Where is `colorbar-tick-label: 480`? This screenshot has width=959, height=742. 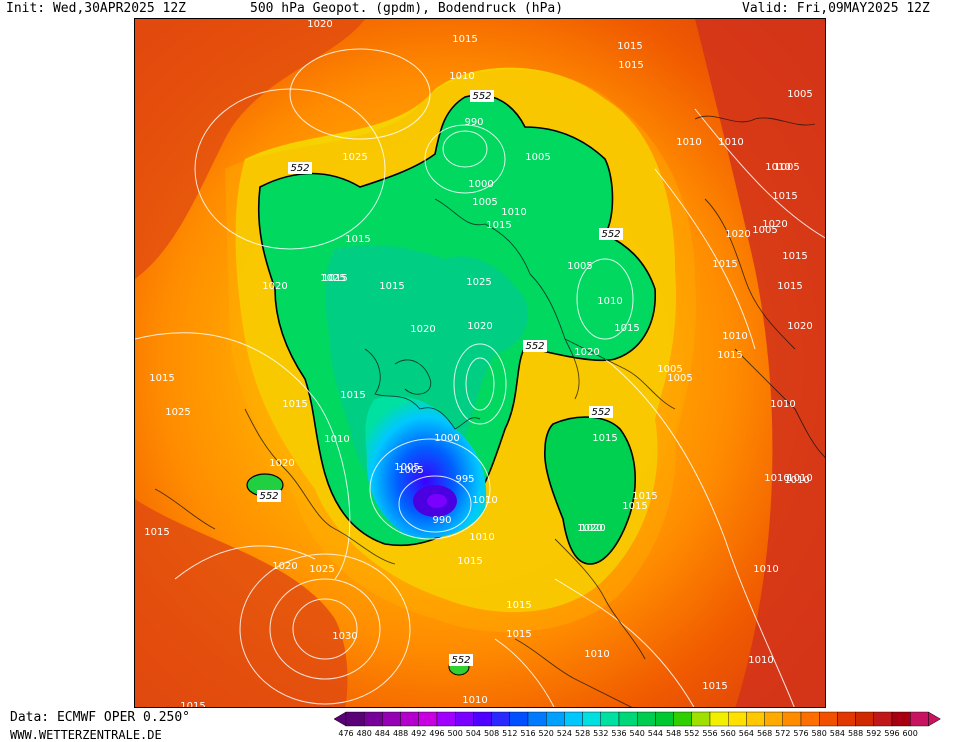 colorbar-tick-label: 480 is located at coordinates (364, 733).